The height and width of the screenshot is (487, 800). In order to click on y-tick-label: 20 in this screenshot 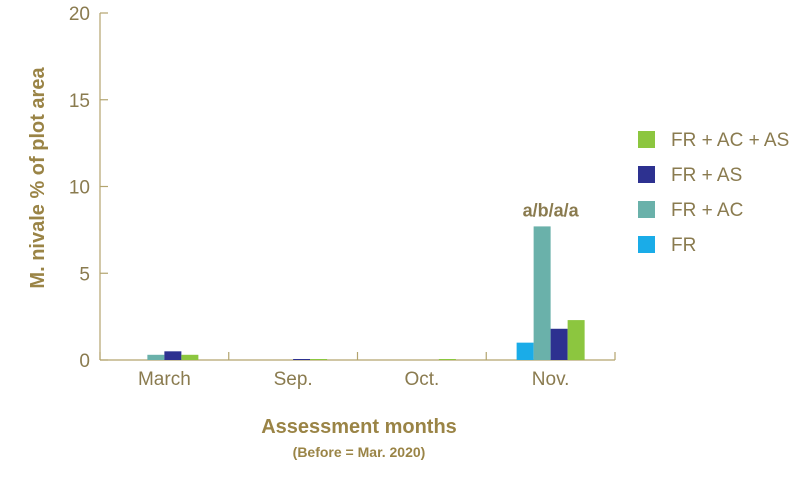, I will do `click(79, 14)`.